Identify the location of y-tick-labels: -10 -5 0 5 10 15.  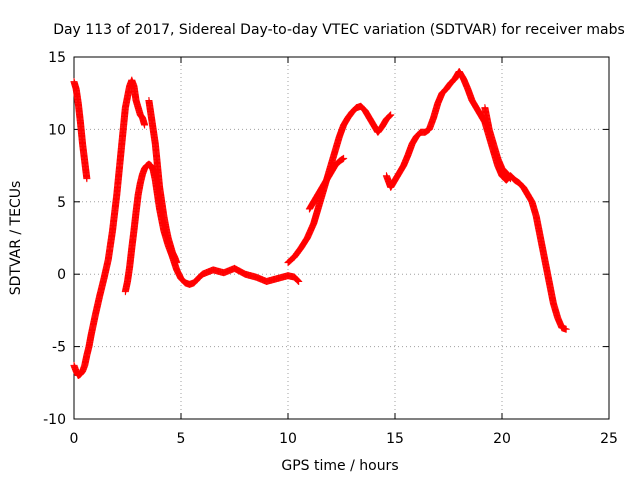
(54, 239).